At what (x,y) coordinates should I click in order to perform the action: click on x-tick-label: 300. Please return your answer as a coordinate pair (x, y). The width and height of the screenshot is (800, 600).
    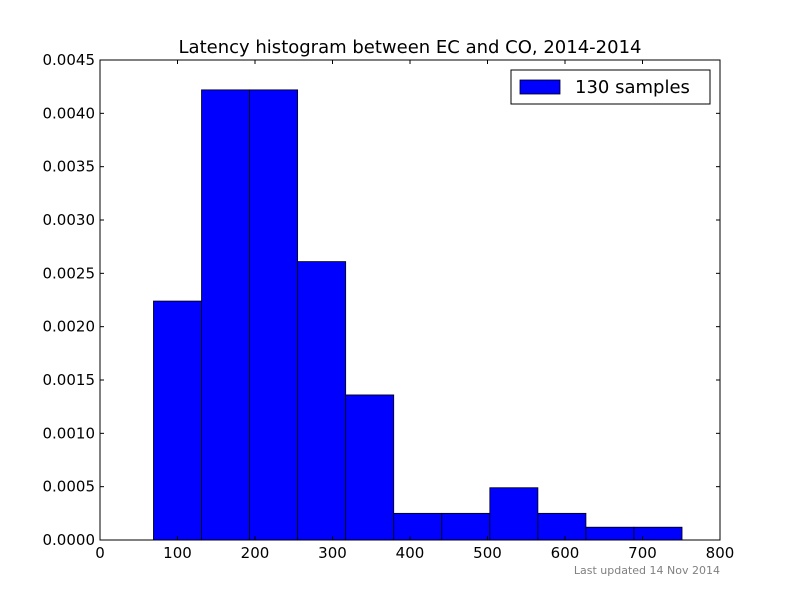
    Looking at the image, I should click on (332, 553).